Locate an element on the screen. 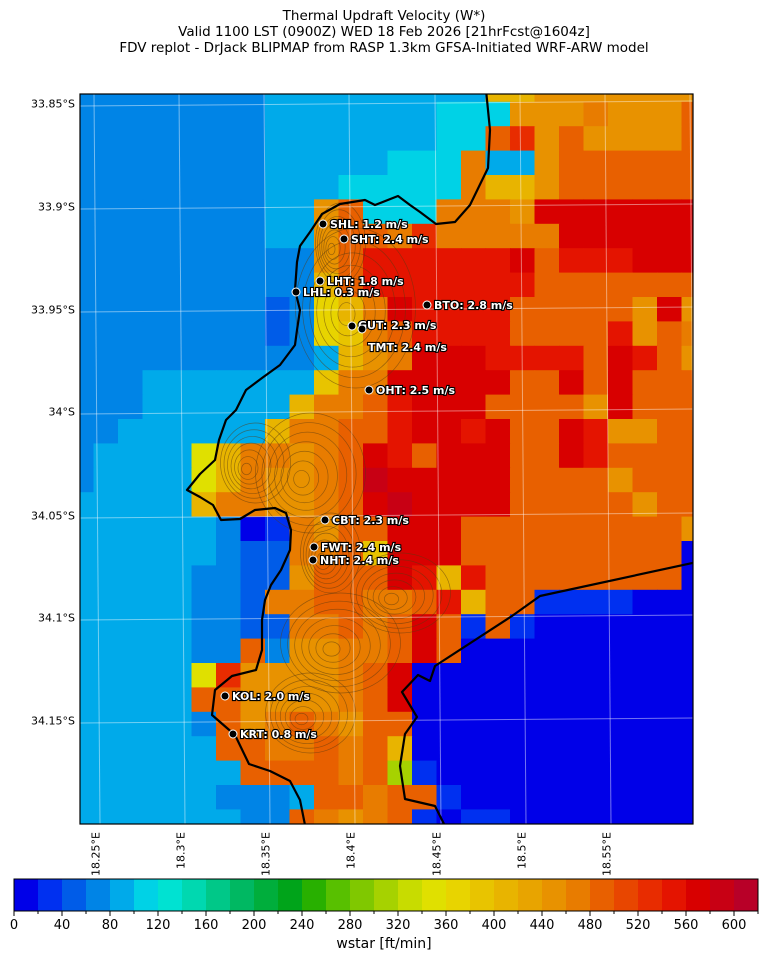 Image resolution: width=768 pixels, height=962 pixels. station-bto: BTO: 2.8 m/s is located at coordinates (468, 305).